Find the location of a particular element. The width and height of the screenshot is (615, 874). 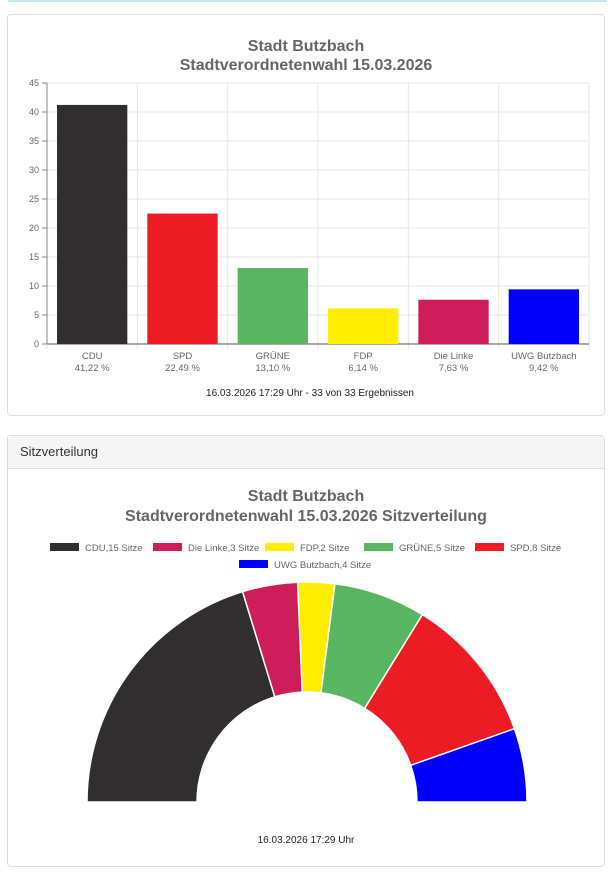

y-tick-label: 25 is located at coordinates (34, 199).